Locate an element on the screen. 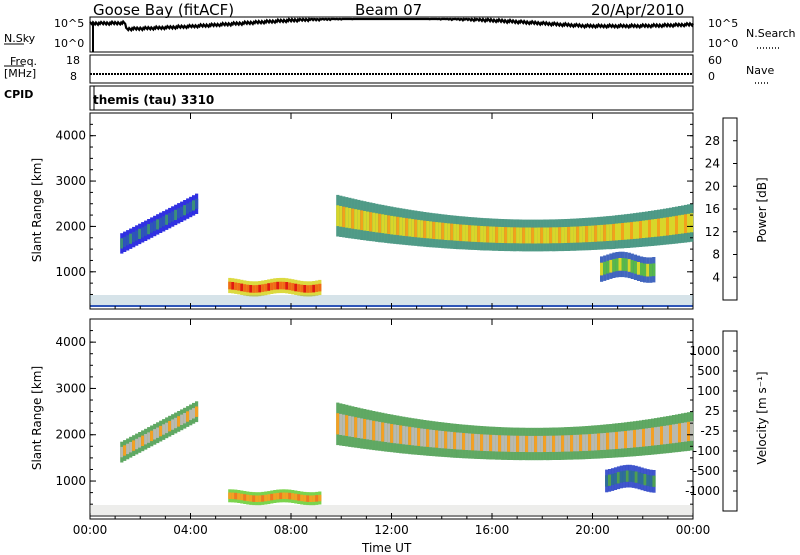 This screenshot has height=555, width=800. cpid-value: themis (tau) 3310 is located at coordinates (154, 100).